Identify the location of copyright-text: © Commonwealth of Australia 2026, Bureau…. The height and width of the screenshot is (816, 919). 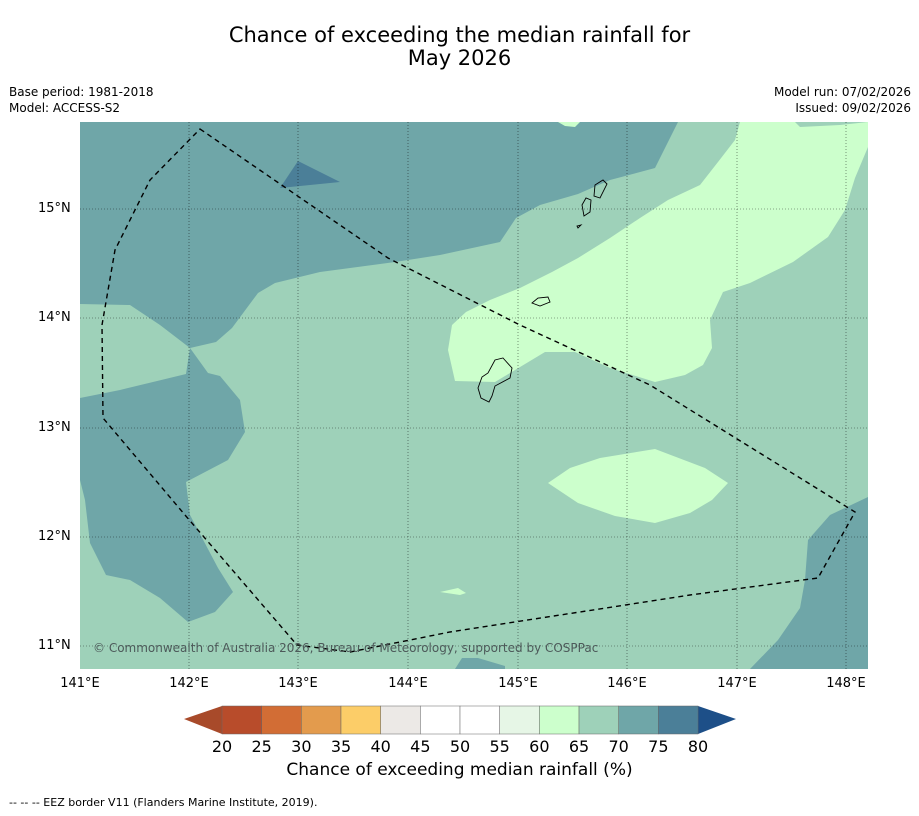
(346, 648).